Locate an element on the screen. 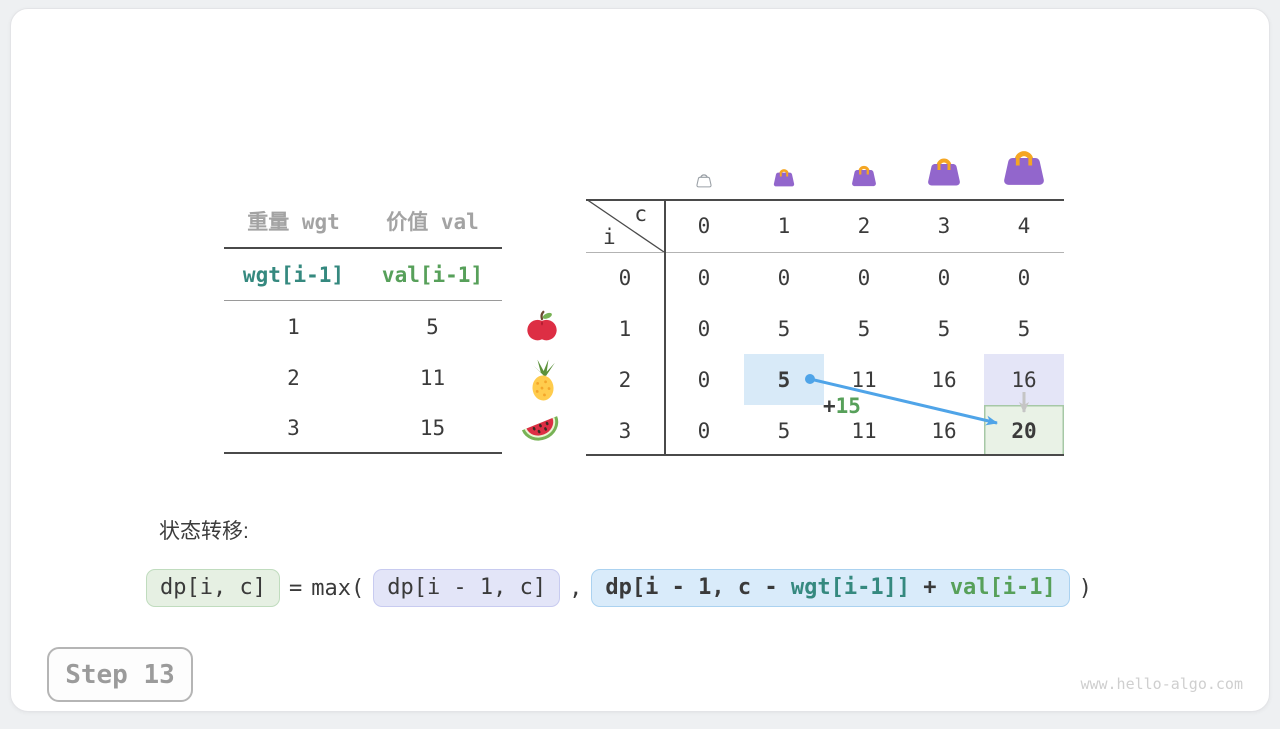 The image size is (1280, 729). dp-cell-0-1: 0 is located at coordinates (784, 277).